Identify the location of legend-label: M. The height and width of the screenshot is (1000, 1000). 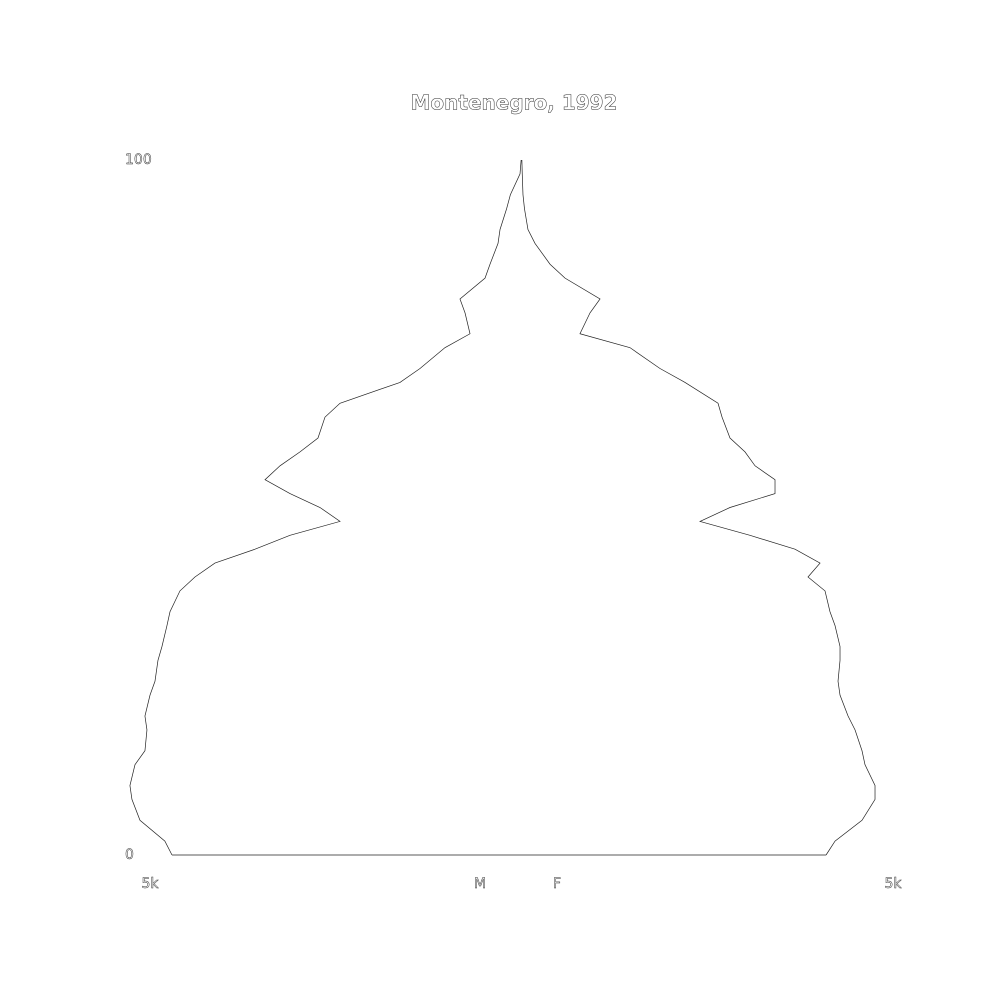
(480, 884).